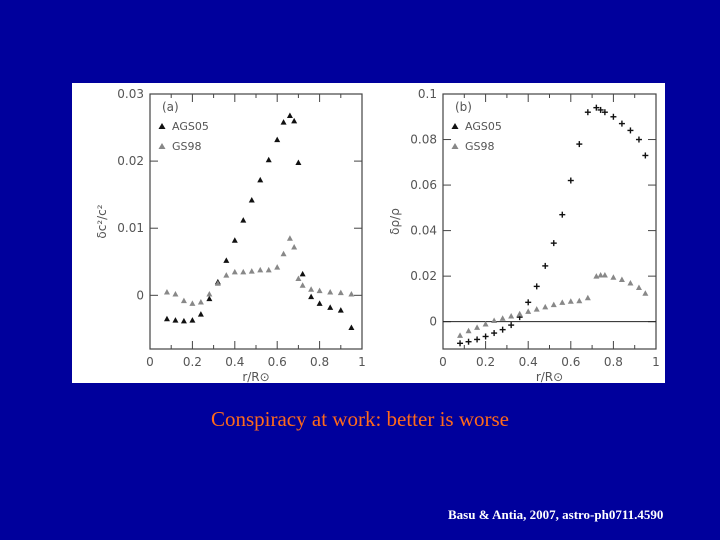 The image size is (720, 540). I want to click on panel-b-xlabel: r/R⊙, so click(549, 376).